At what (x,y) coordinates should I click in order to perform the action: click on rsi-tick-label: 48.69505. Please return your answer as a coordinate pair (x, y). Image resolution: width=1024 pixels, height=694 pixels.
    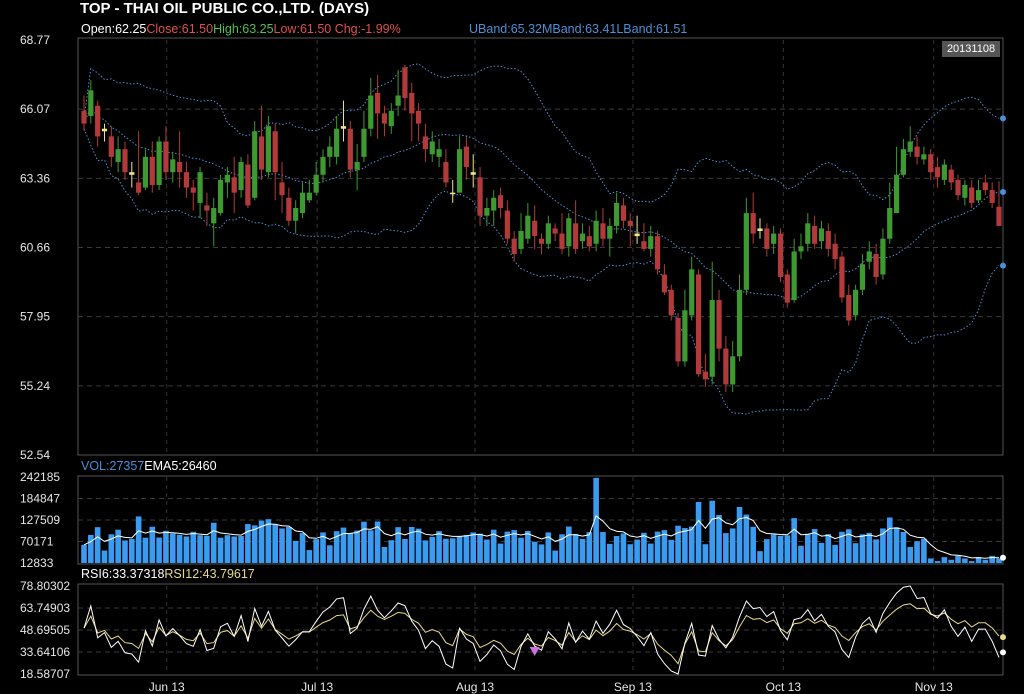
    Looking at the image, I should click on (45, 630).